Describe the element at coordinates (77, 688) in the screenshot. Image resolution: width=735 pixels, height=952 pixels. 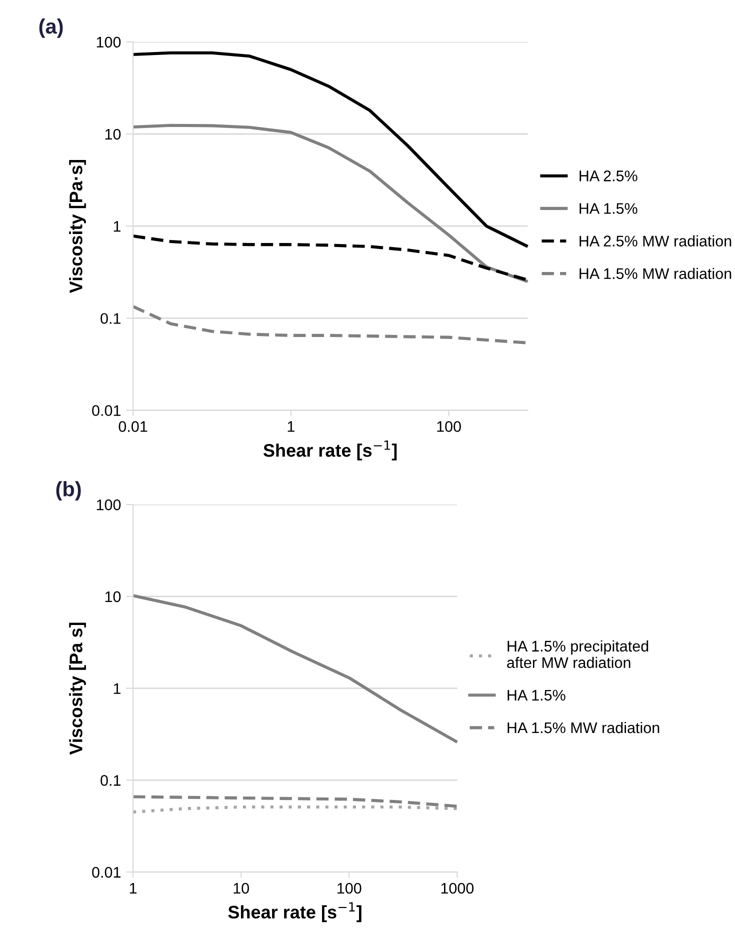
I see `y-axis-title: Viscosity [Pa s]` at that location.